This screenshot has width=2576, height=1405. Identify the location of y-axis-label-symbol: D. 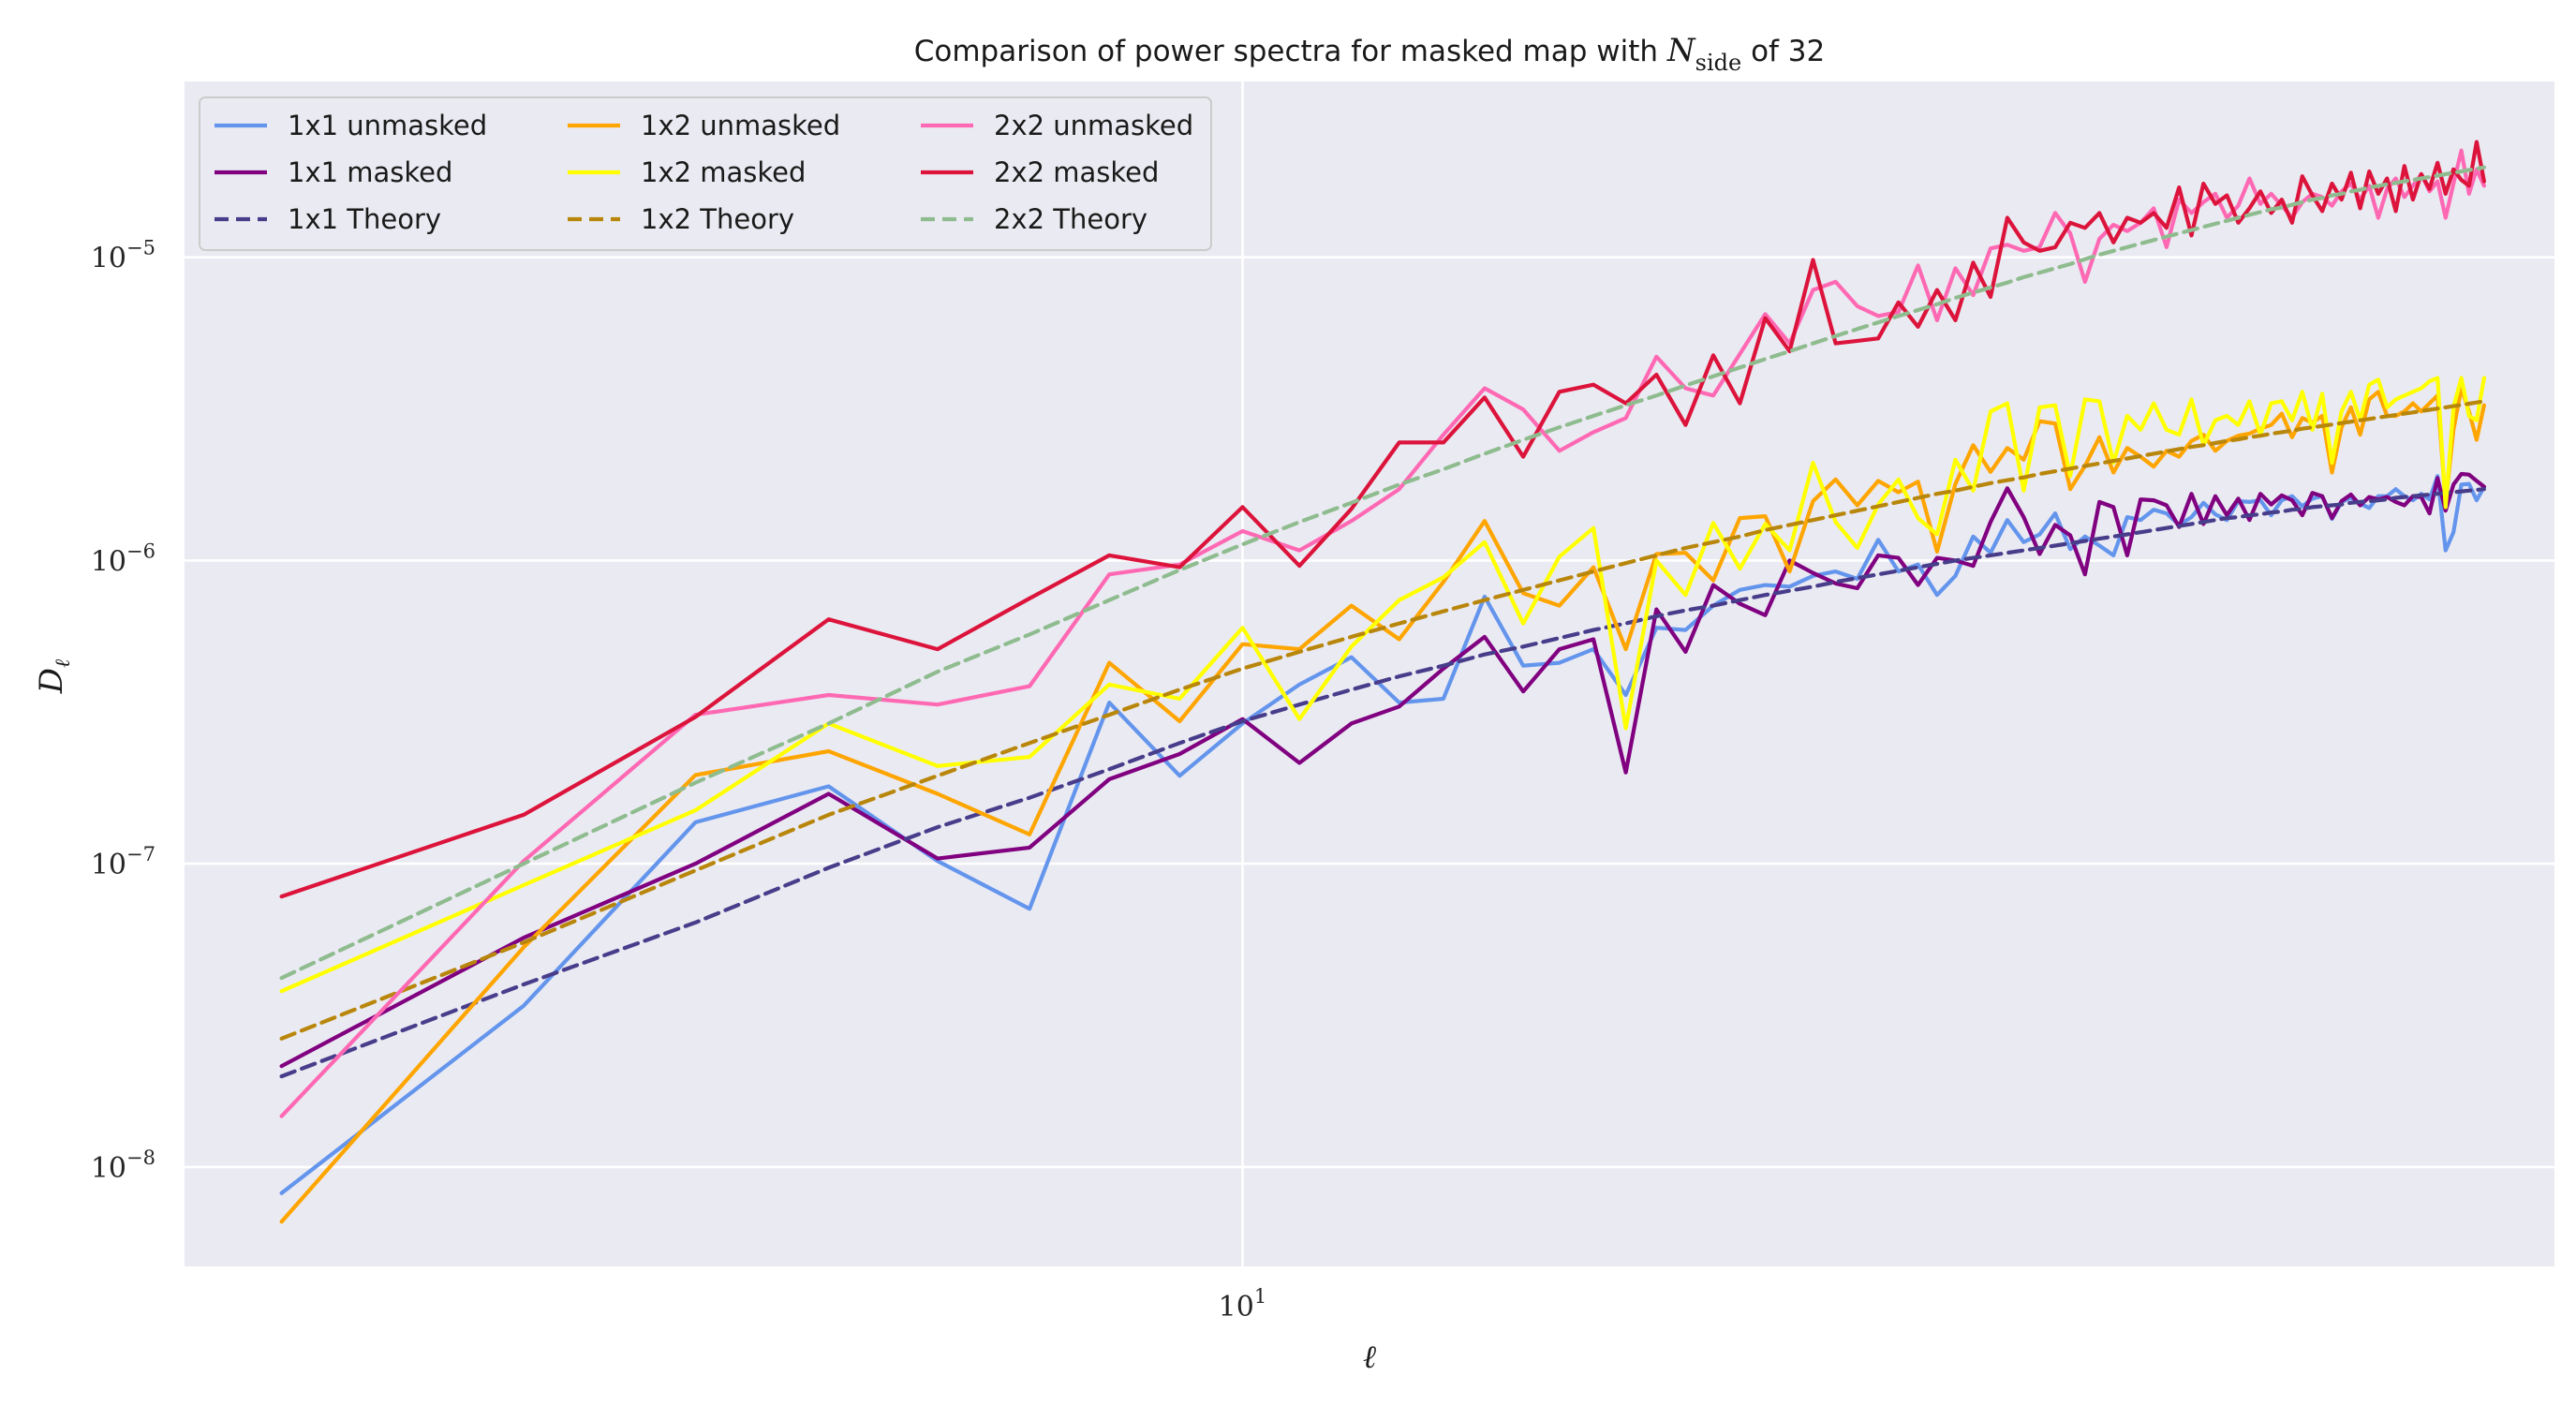
(51, 681).